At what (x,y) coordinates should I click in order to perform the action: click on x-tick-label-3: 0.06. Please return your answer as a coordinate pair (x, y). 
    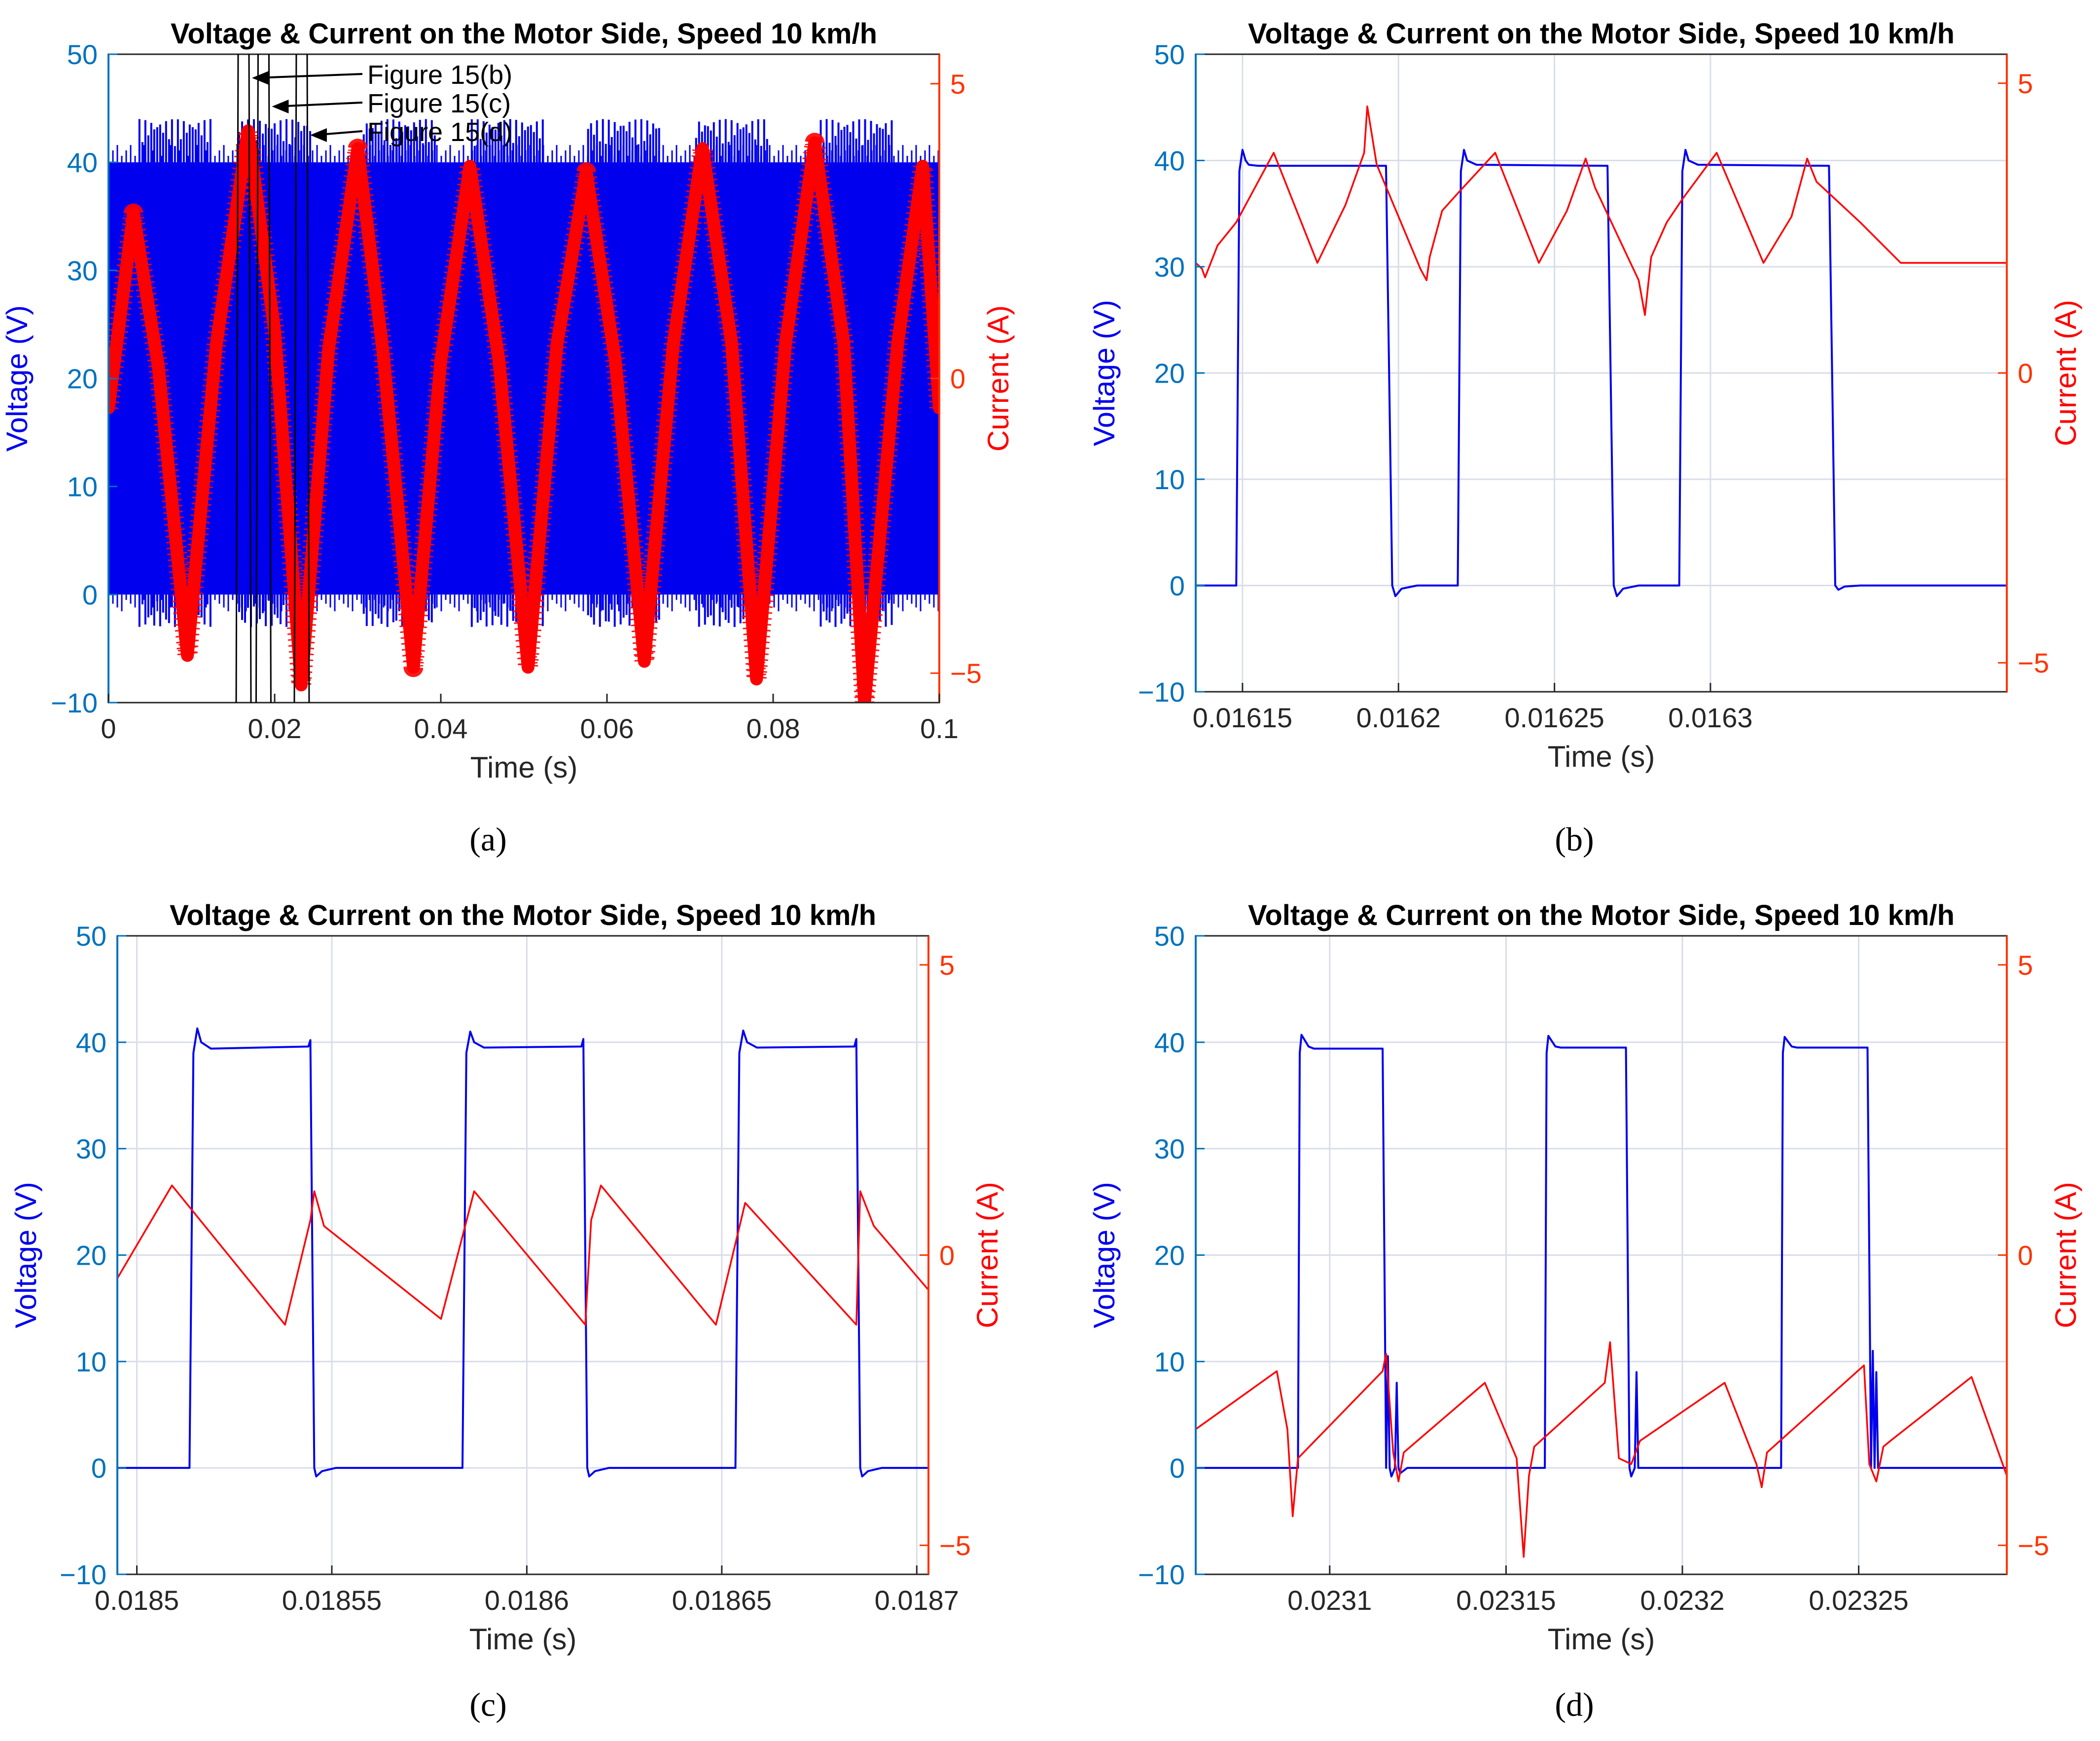
    Looking at the image, I should click on (607, 729).